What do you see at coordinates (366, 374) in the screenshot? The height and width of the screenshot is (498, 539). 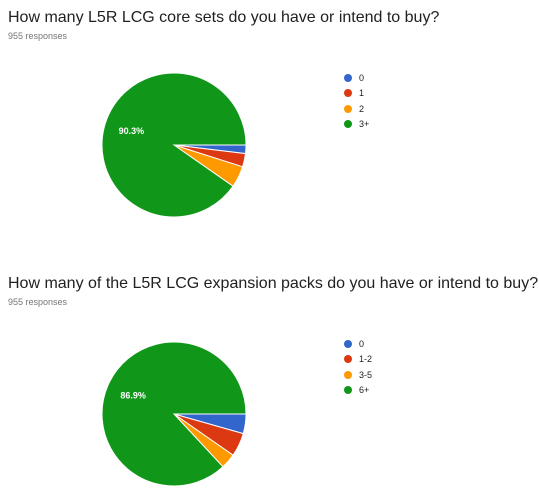 I see `legend-label: 3-5` at bounding box center [366, 374].